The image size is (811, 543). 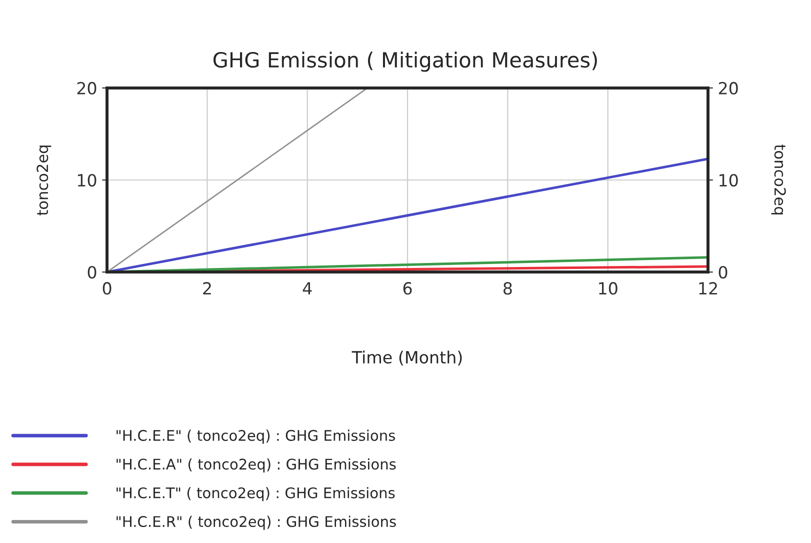 What do you see at coordinates (107, 288) in the screenshot?
I see `x-tick-label: 0` at bounding box center [107, 288].